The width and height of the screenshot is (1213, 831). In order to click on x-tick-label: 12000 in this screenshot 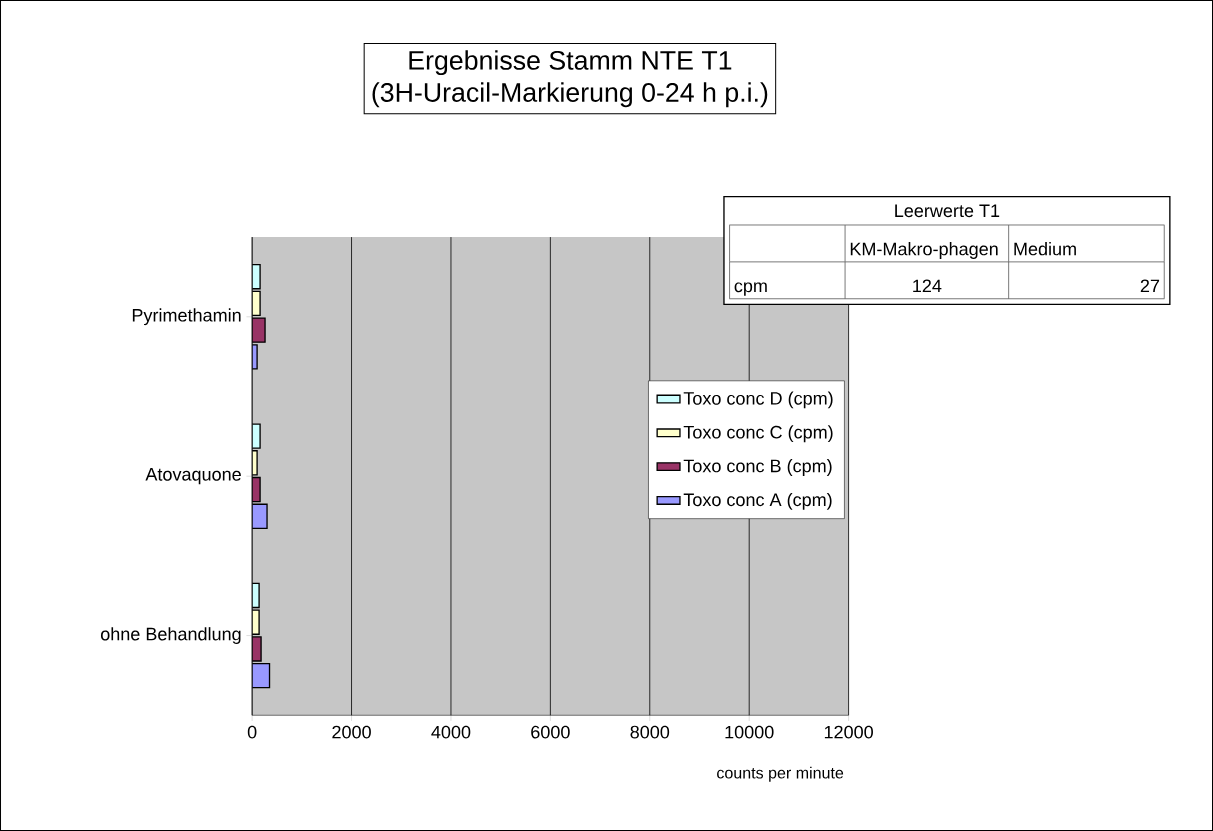, I will do `click(848, 732)`.